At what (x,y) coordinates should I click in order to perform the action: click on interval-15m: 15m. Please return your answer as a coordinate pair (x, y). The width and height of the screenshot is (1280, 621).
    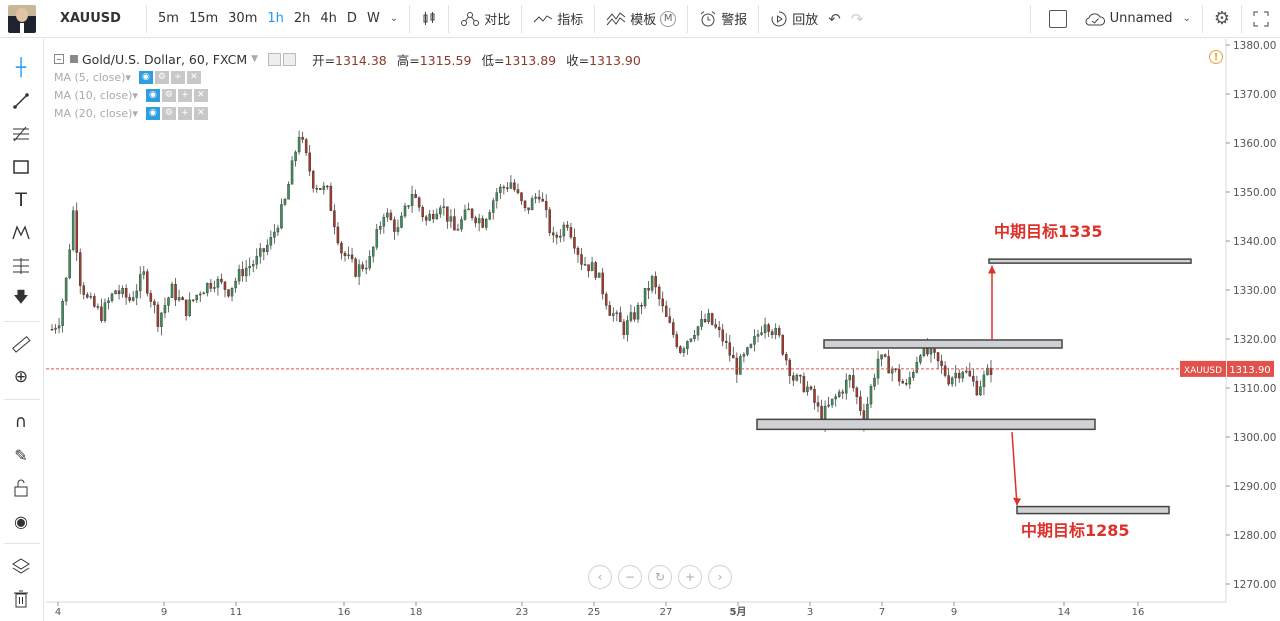
    Looking at the image, I should click on (203, 18).